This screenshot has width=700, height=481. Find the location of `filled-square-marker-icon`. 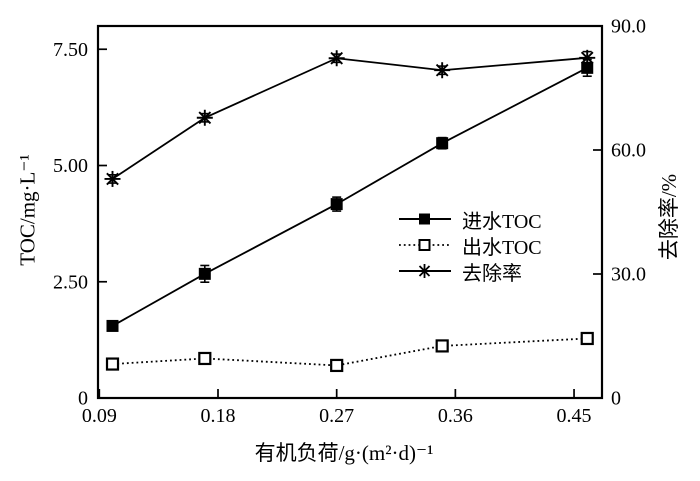

filled-square-marker-icon is located at coordinates (425, 219).